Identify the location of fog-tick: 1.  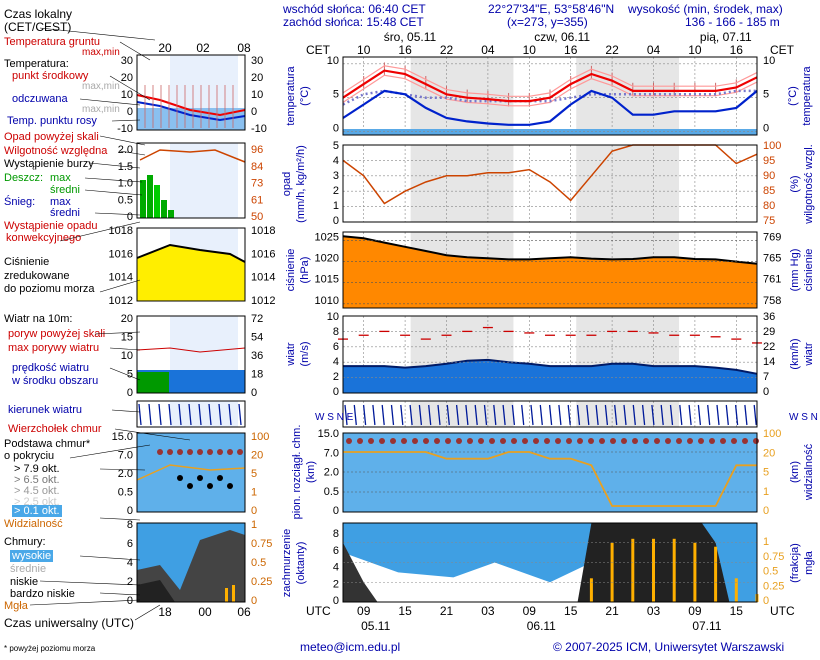
(766, 542).